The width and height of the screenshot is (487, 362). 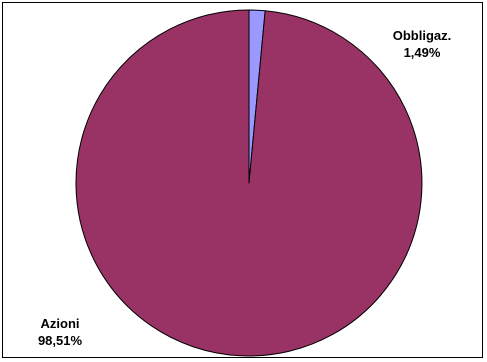 What do you see at coordinates (422, 52) in the screenshot?
I see `slice-label-obbligaz-value: 1,49%` at bounding box center [422, 52].